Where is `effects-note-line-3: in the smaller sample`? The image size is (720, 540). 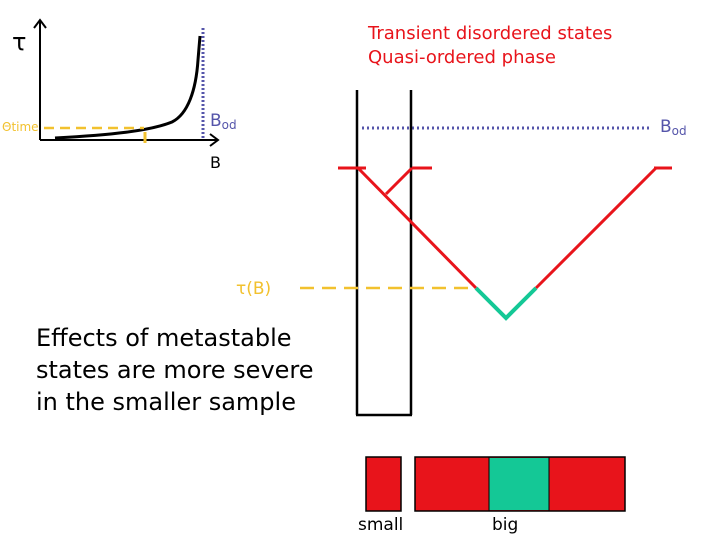 effects-note-line-3: in the smaller sample is located at coordinates (166, 402).